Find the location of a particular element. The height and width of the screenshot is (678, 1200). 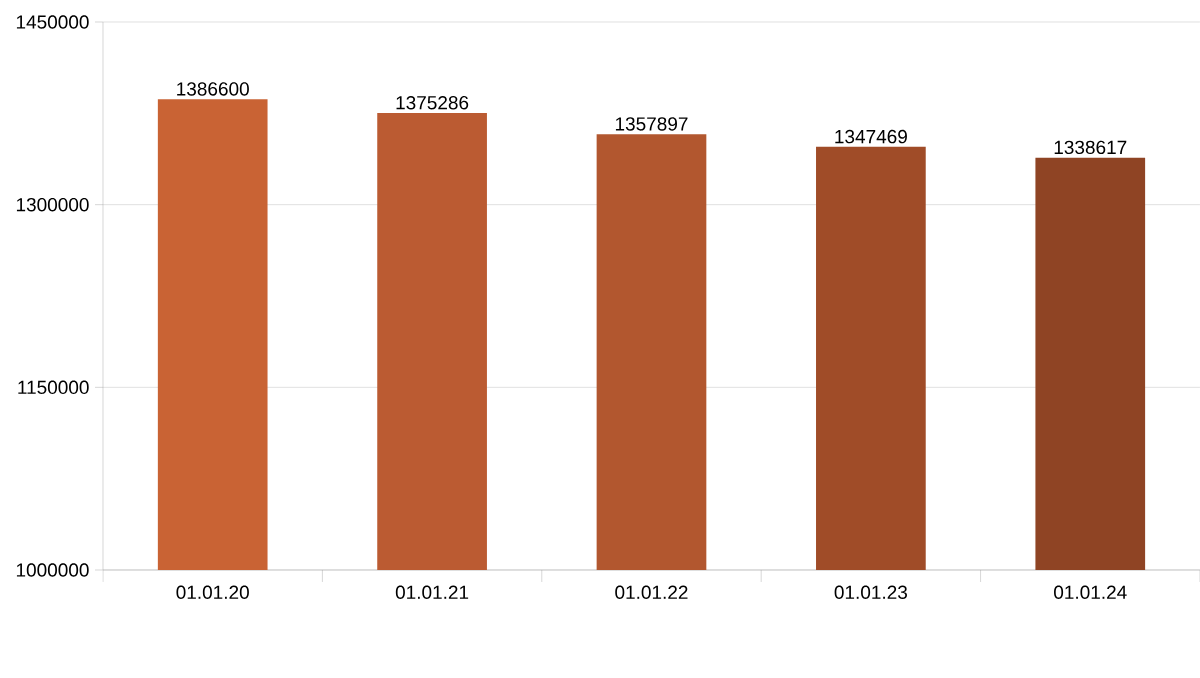

x-tick-label: 01.01.21 is located at coordinates (432, 592).